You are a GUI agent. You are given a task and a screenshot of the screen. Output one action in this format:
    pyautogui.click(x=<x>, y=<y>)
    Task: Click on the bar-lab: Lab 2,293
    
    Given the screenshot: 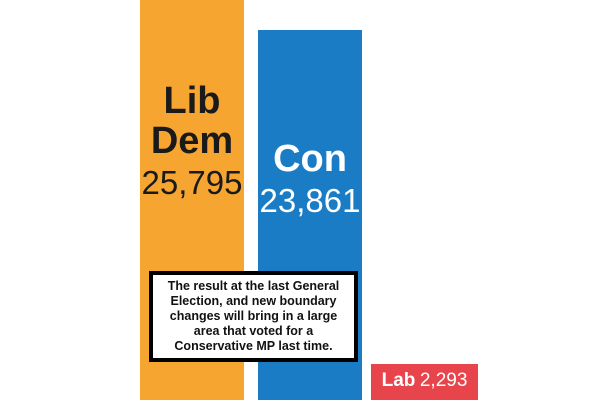 What is the action you would take?
    pyautogui.click(x=424, y=382)
    